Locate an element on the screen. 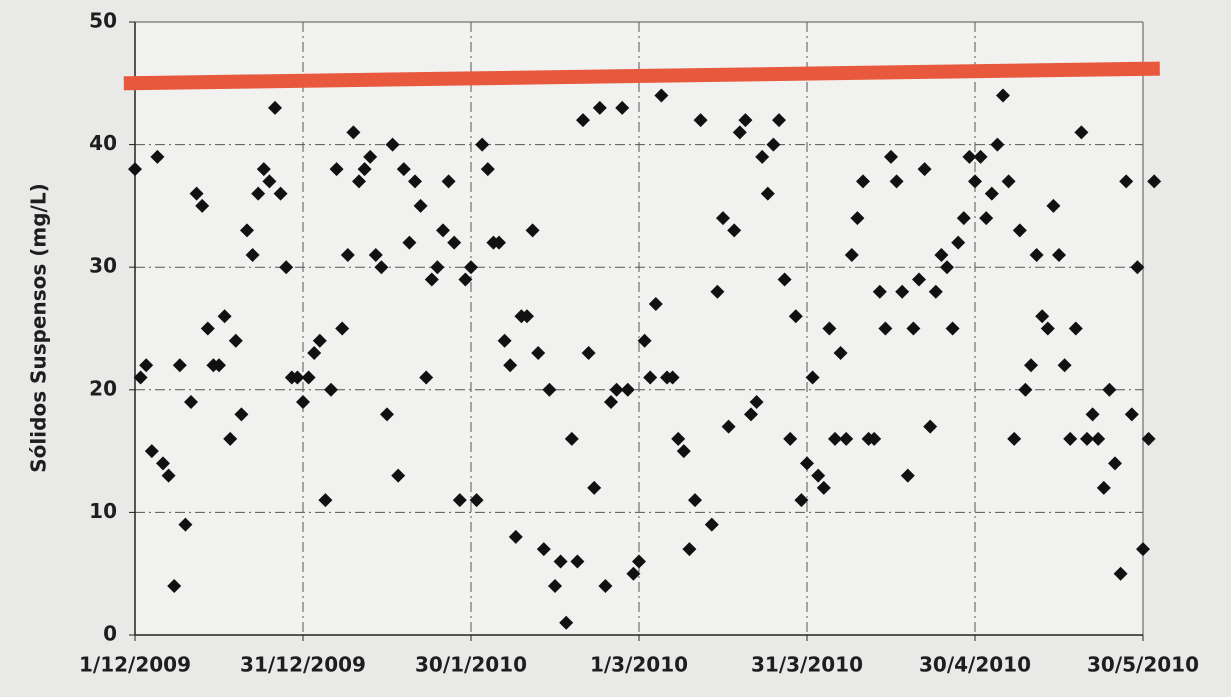  y-tick-label: 50 is located at coordinates (103, 21).